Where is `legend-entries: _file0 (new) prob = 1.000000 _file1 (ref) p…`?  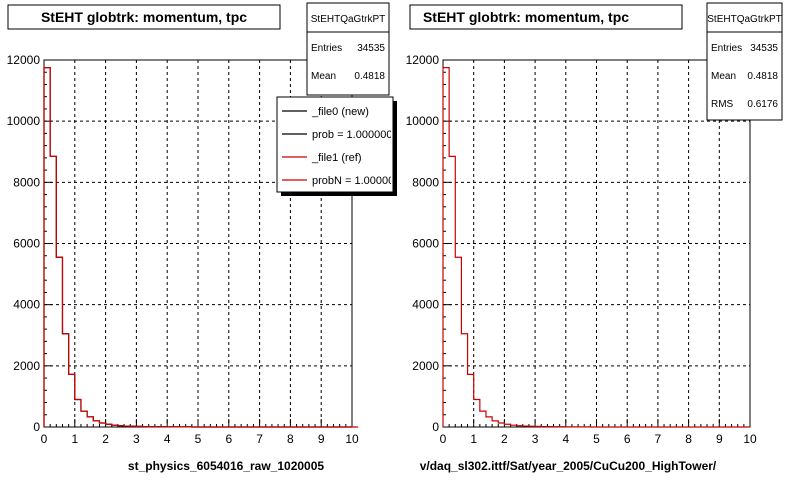
legend-entries: _file0 (new) prob = 1.000000 _file1 (ref) p… is located at coordinates (341, 146).